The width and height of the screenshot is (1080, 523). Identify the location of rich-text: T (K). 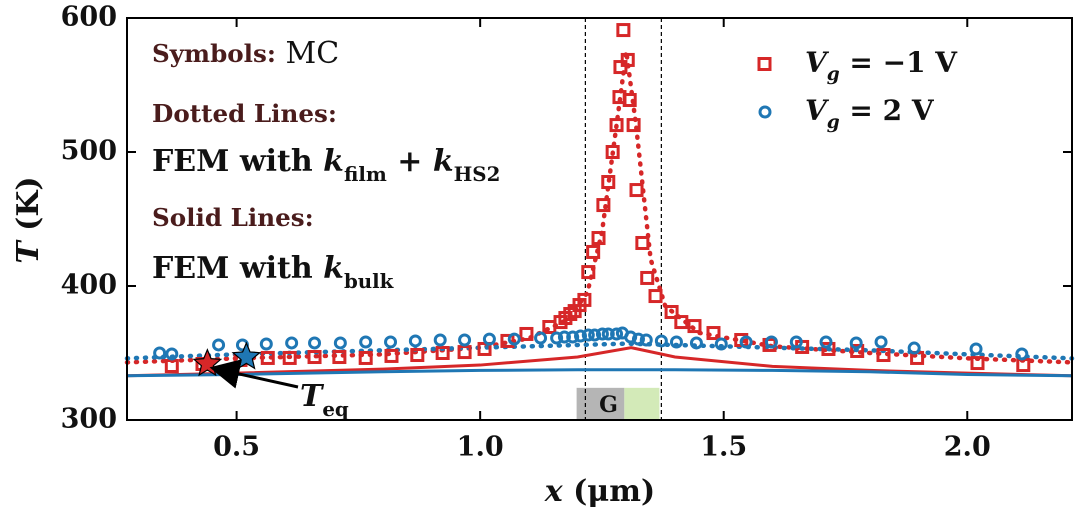
(28, 219).